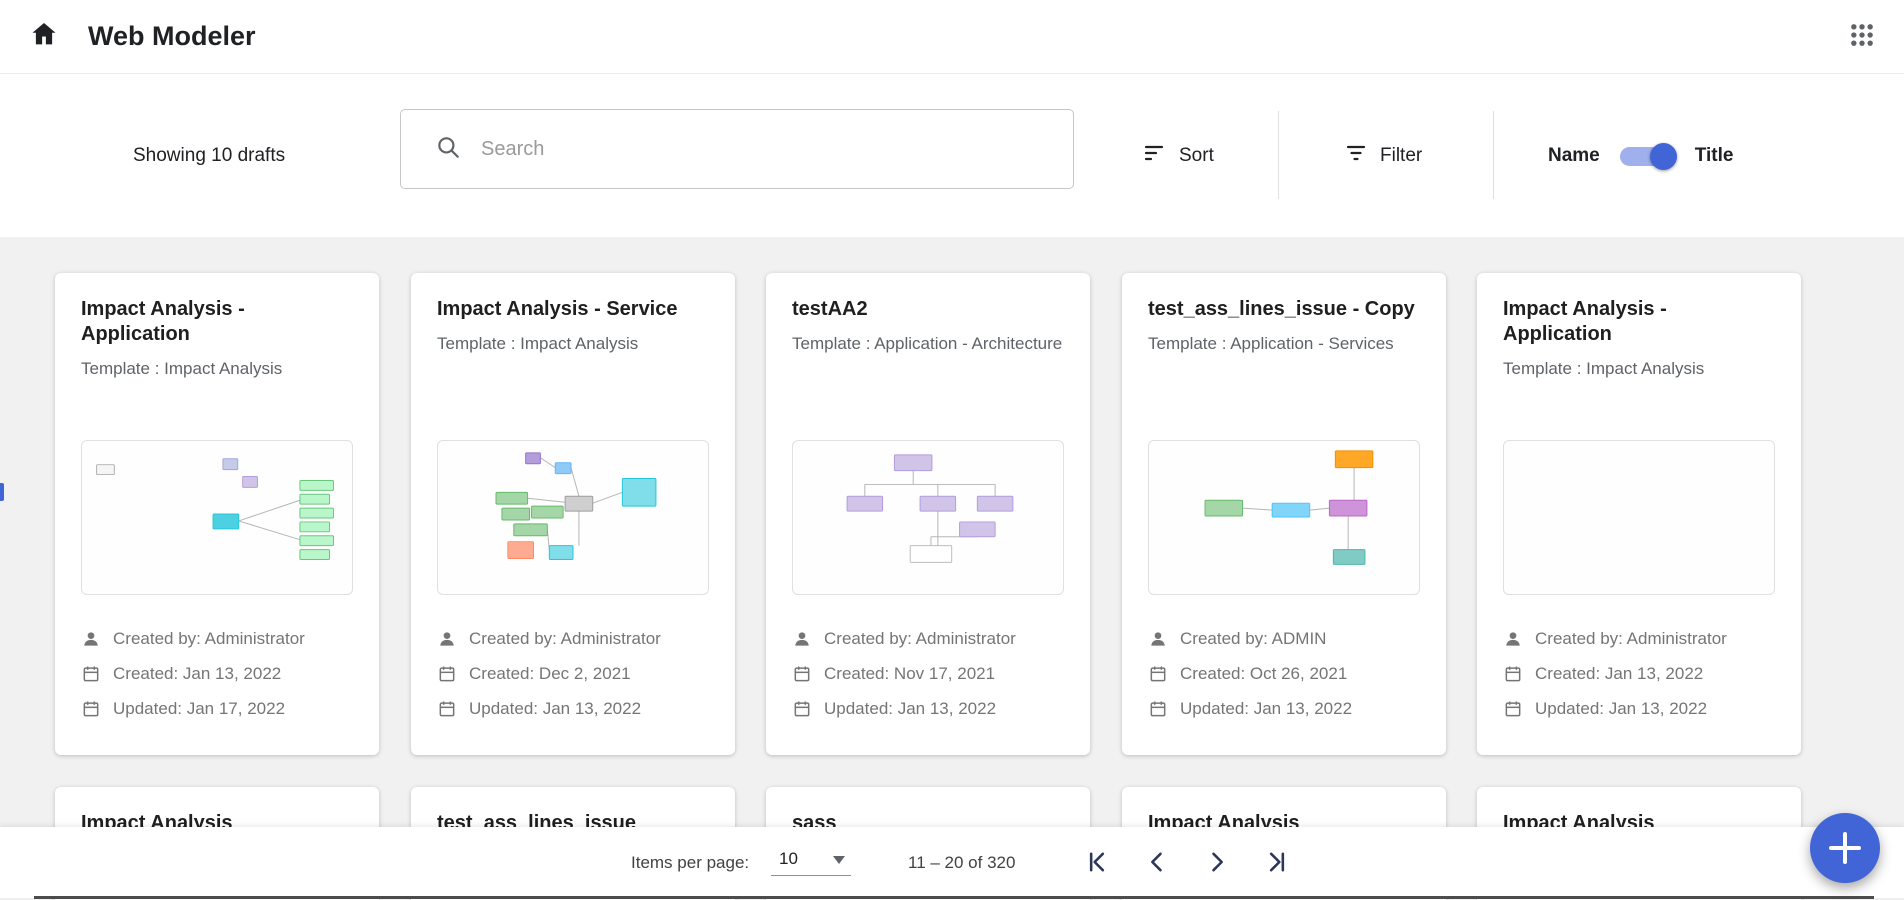 The image size is (1904, 900). I want to click on add-draft-fab, so click(1845, 848).